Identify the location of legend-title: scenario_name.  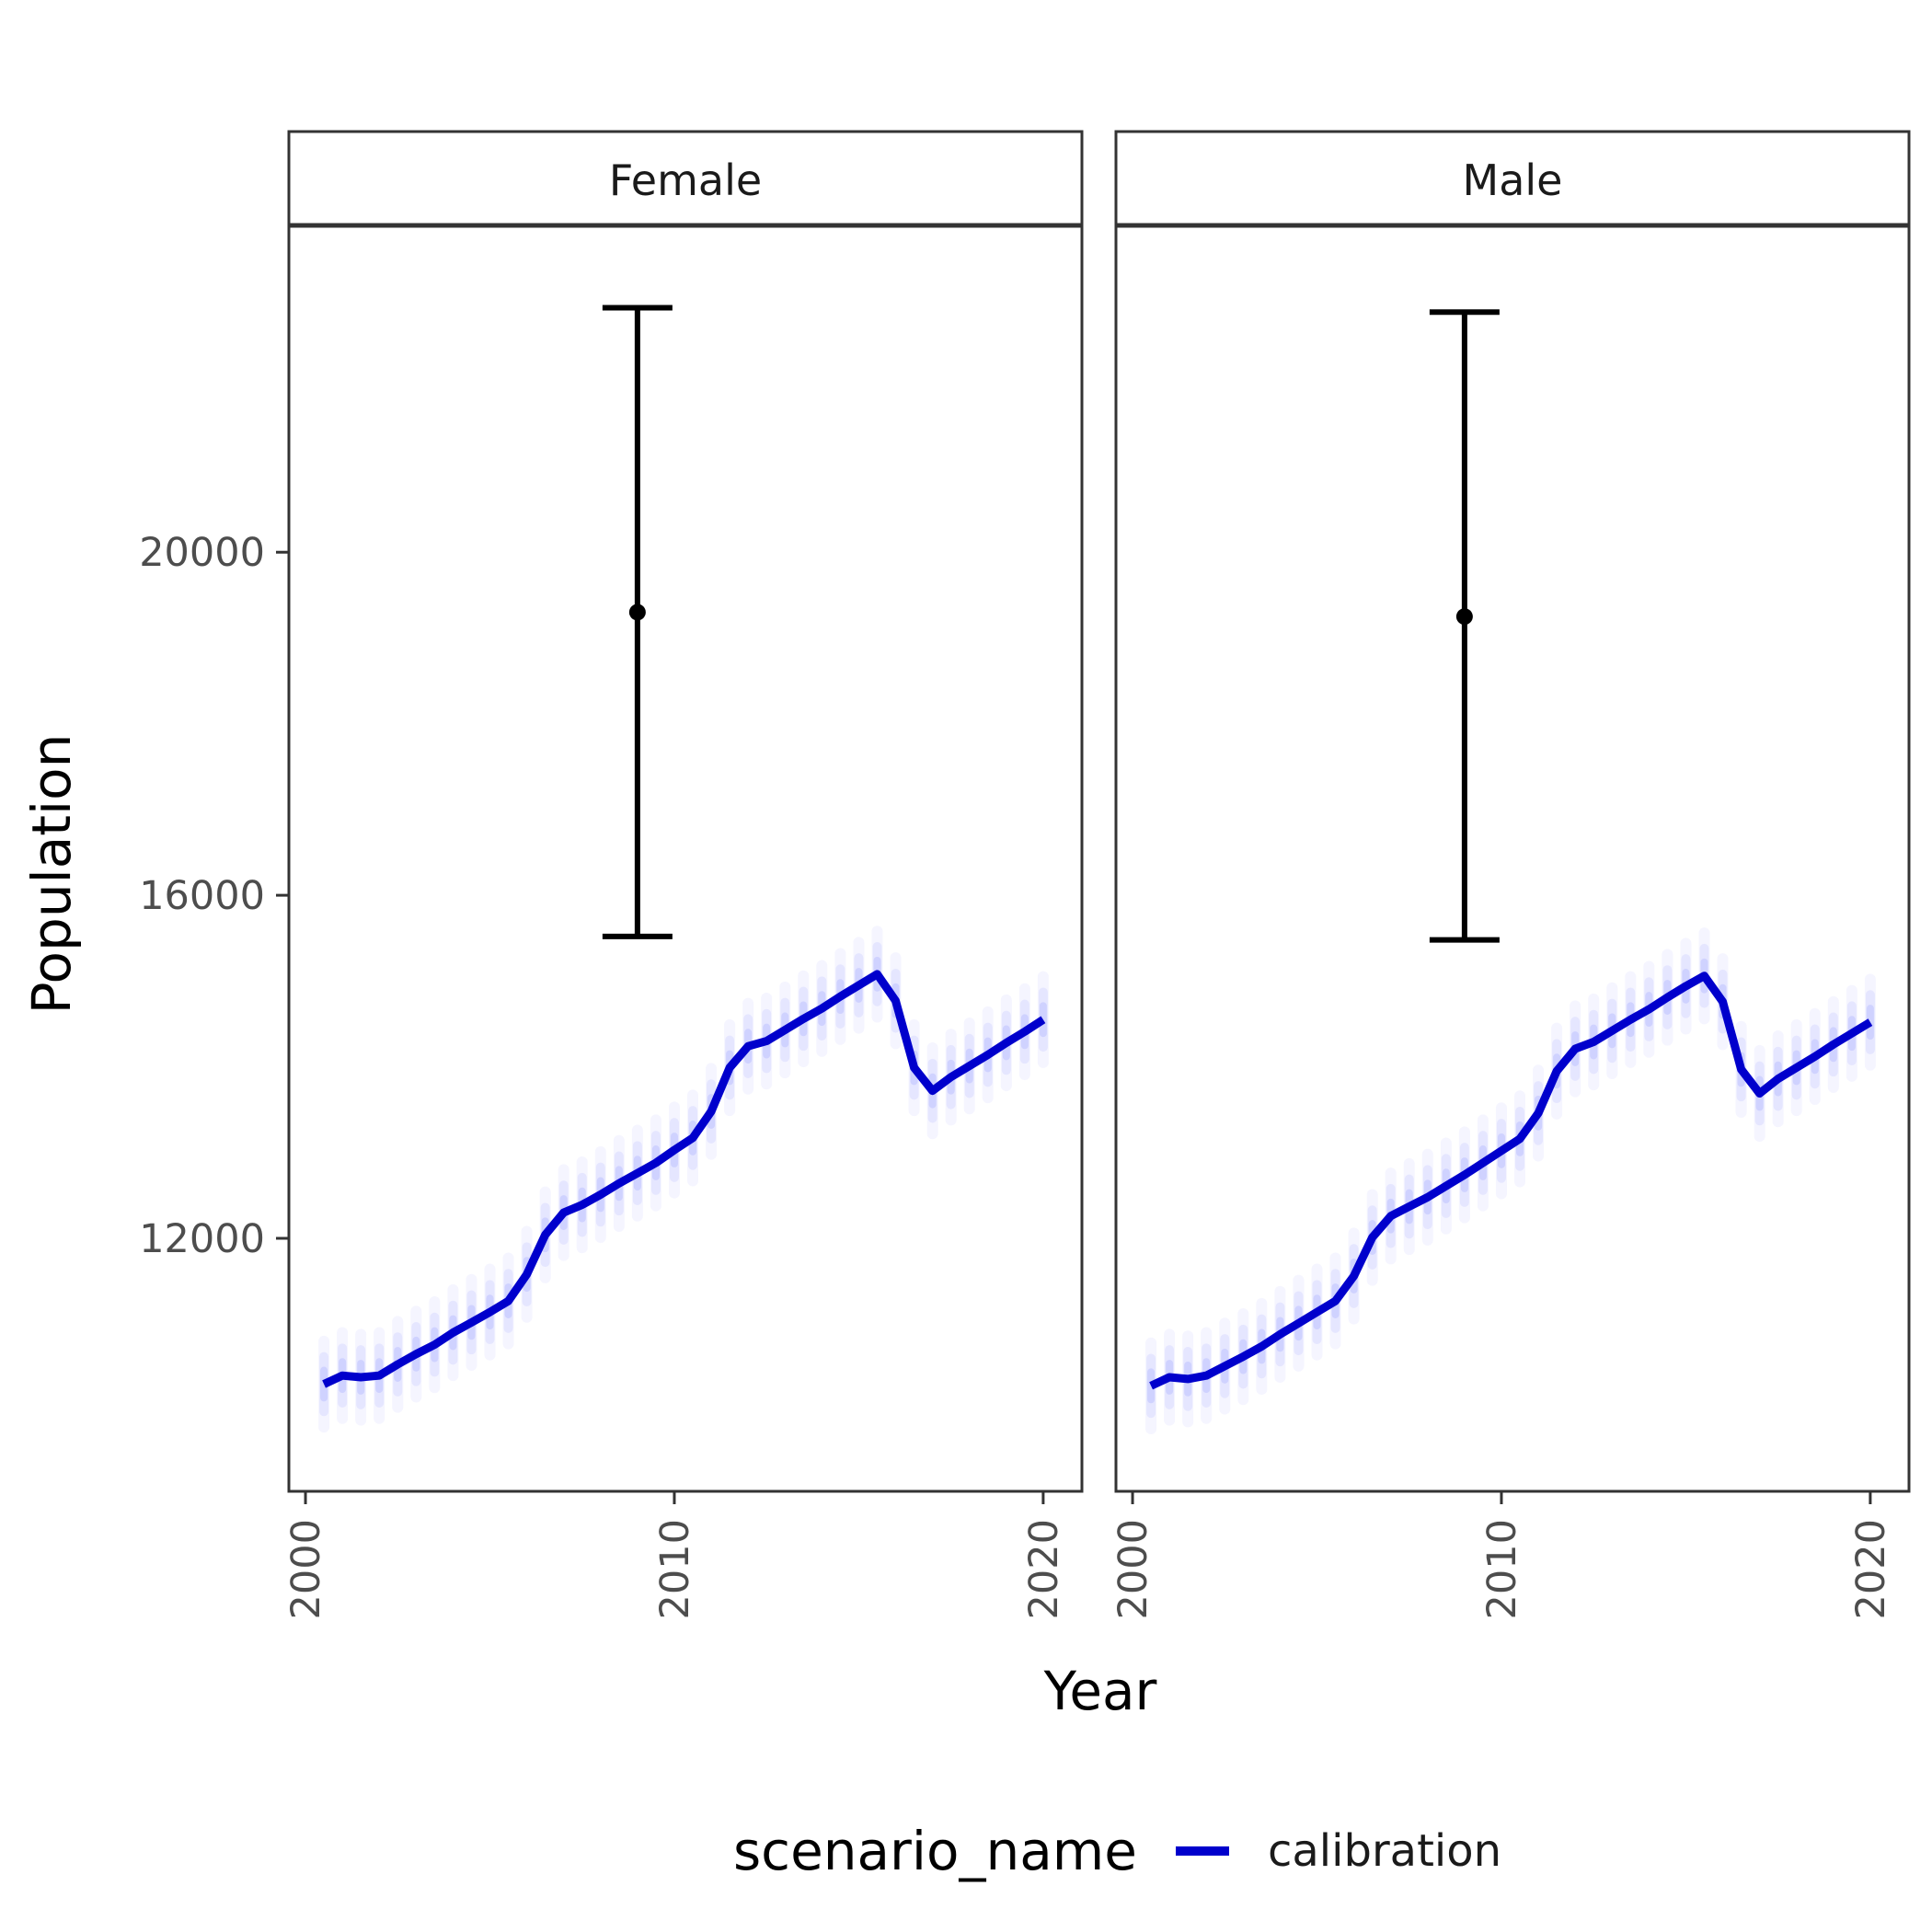
(935, 1851).